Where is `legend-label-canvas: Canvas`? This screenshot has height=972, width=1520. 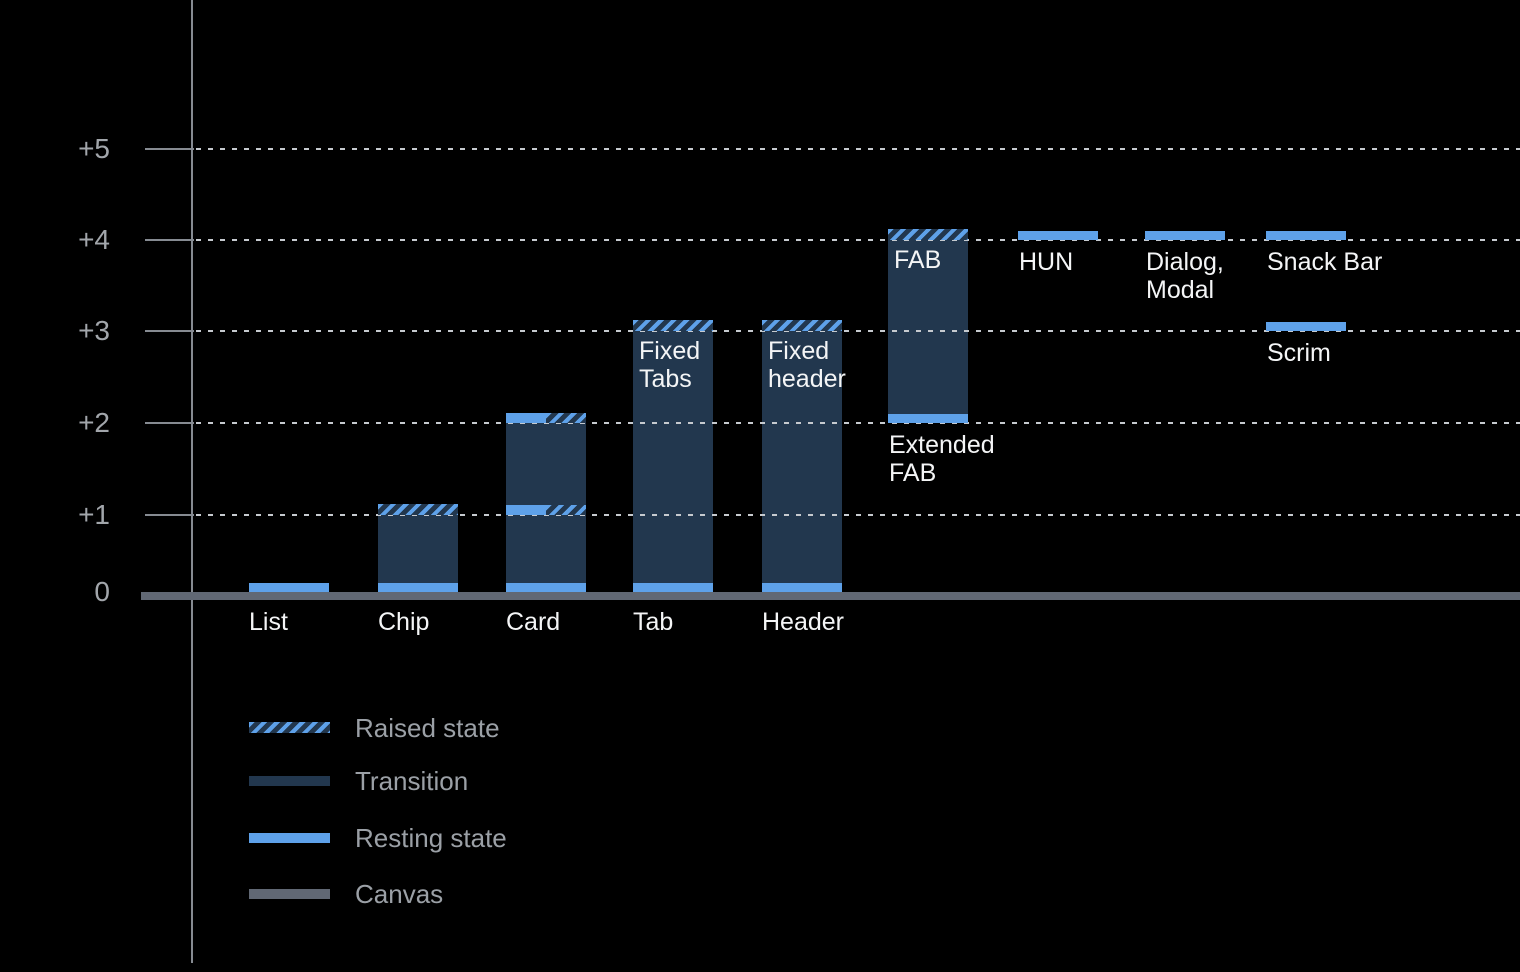 legend-label-canvas: Canvas is located at coordinates (399, 894).